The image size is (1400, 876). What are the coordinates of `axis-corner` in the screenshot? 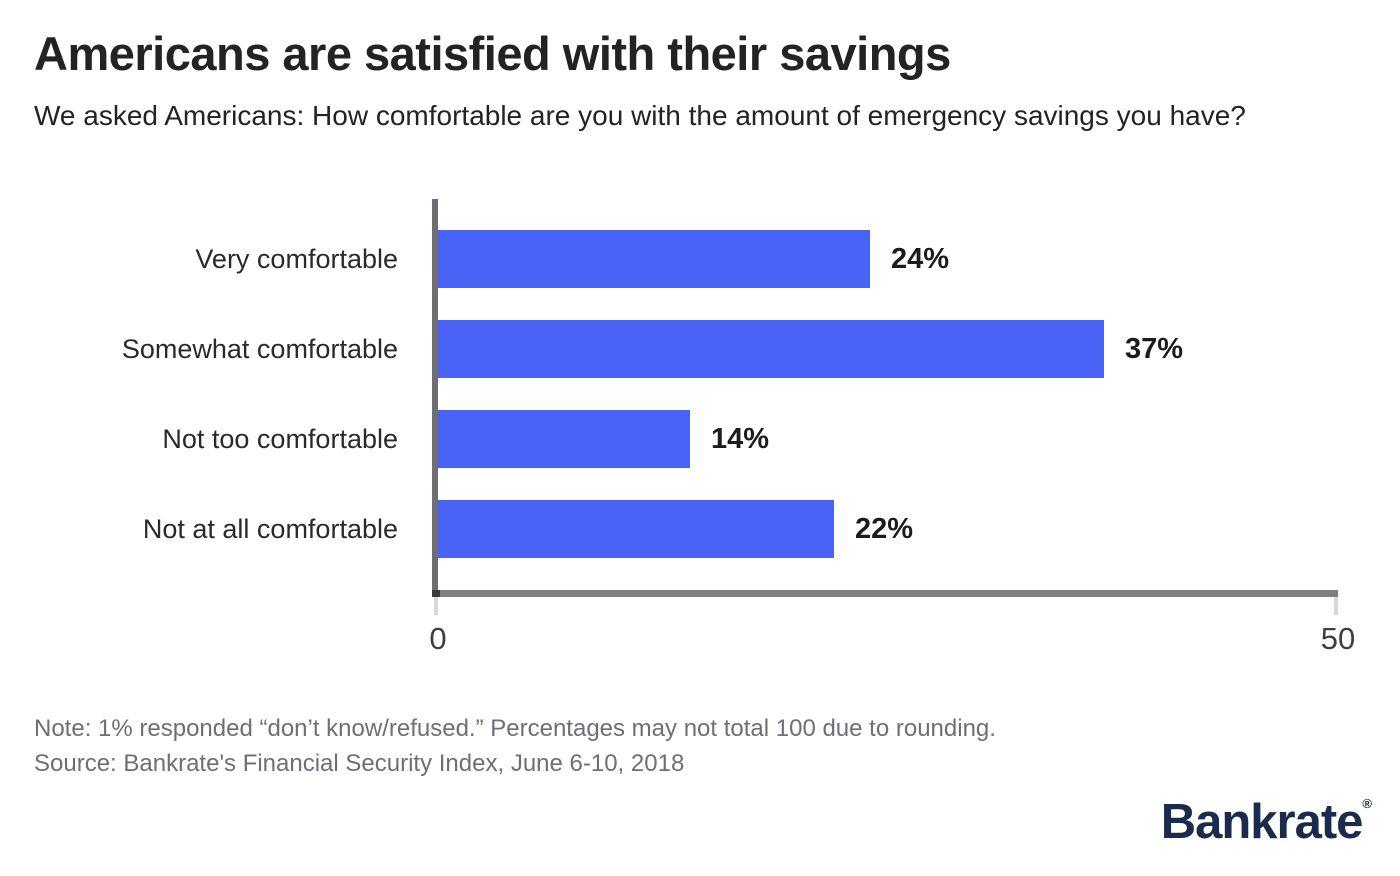 It's located at (436, 593).